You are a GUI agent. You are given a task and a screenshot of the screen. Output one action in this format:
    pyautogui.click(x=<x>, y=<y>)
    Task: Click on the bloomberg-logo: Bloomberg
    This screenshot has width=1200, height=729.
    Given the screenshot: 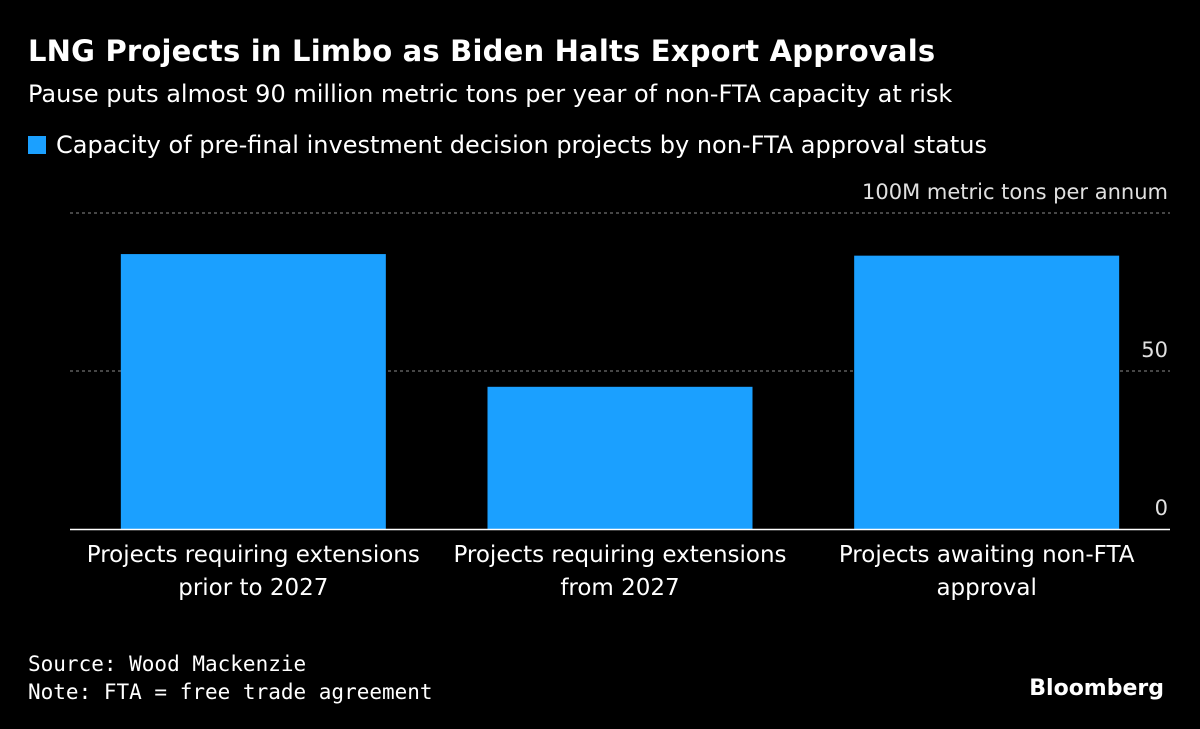 What is the action you would take?
    pyautogui.click(x=1096, y=688)
    